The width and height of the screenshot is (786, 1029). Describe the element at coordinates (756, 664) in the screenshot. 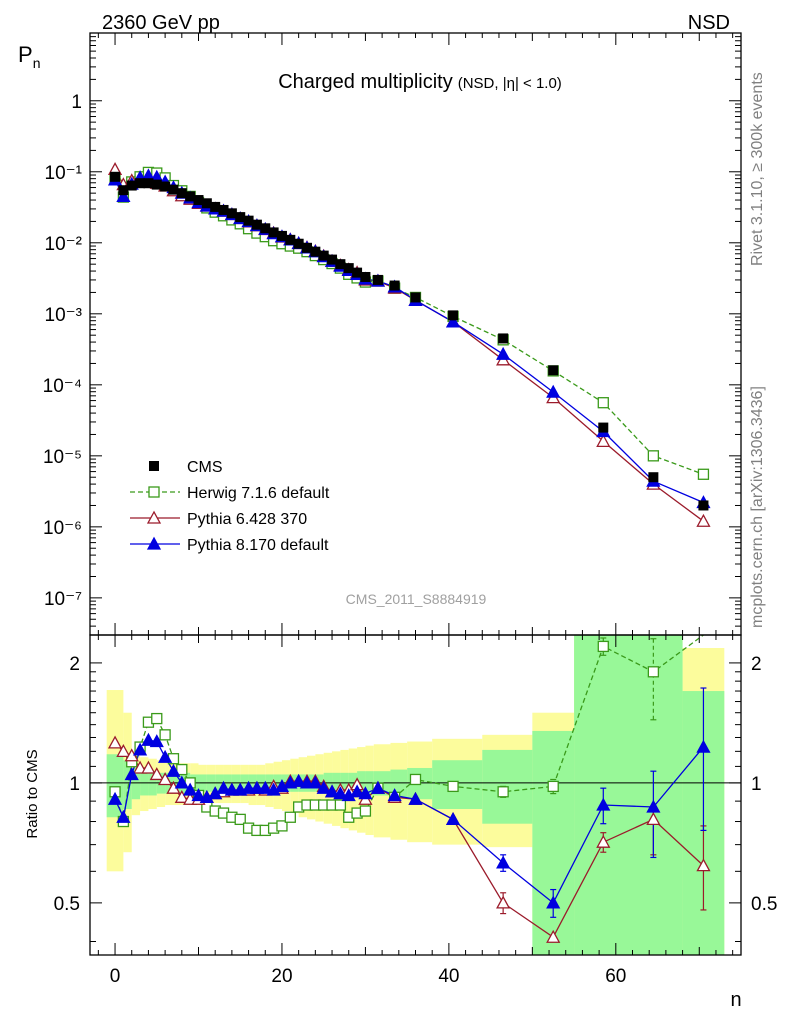

I see `ratio-tick-label-right: 2` at that location.